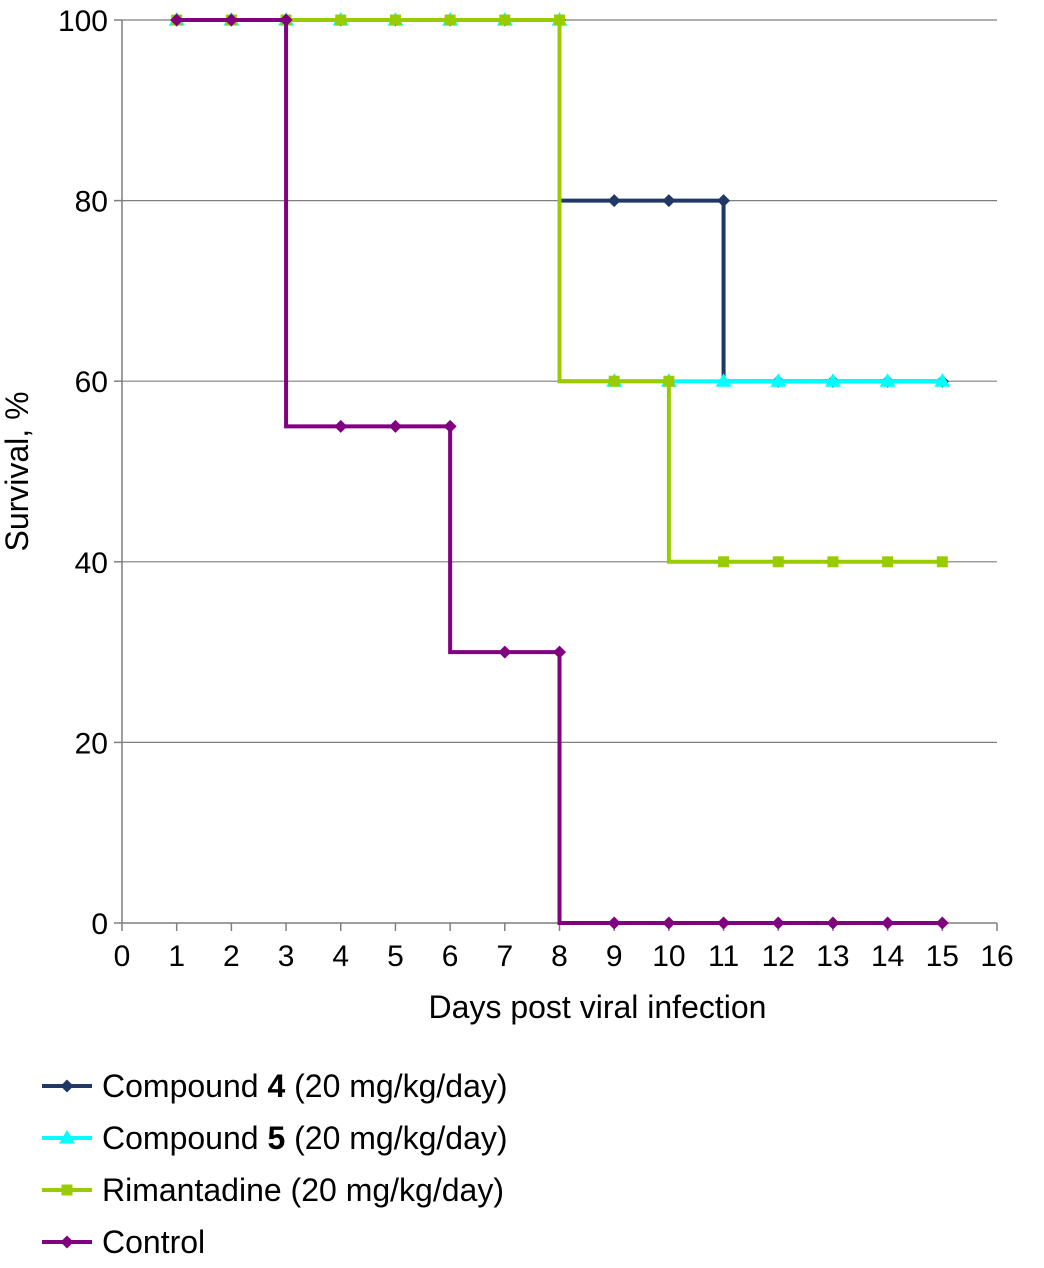 This screenshot has height=1268, width=1044. What do you see at coordinates (83, 21) in the screenshot?
I see `y-tick-label-100: 100` at bounding box center [83, 21].